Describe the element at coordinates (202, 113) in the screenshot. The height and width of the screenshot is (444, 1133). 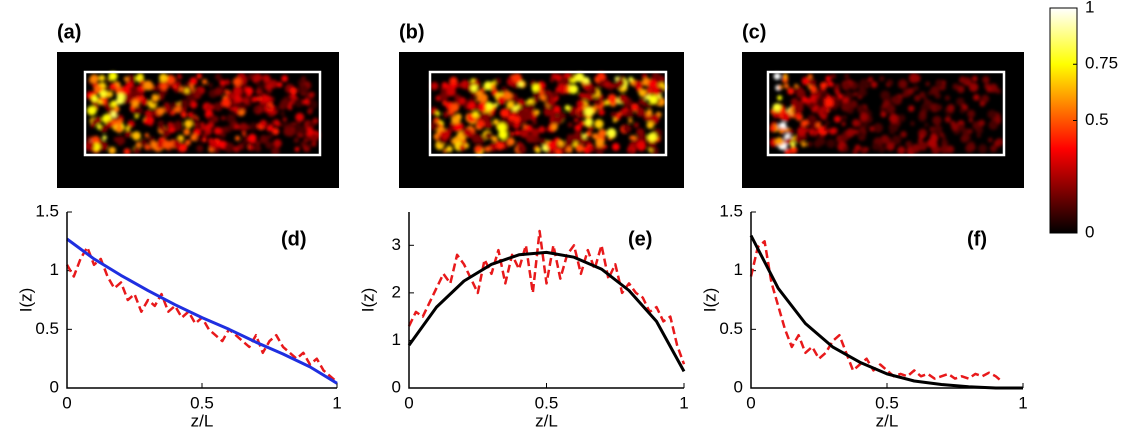
I see `roi-box` at that location.